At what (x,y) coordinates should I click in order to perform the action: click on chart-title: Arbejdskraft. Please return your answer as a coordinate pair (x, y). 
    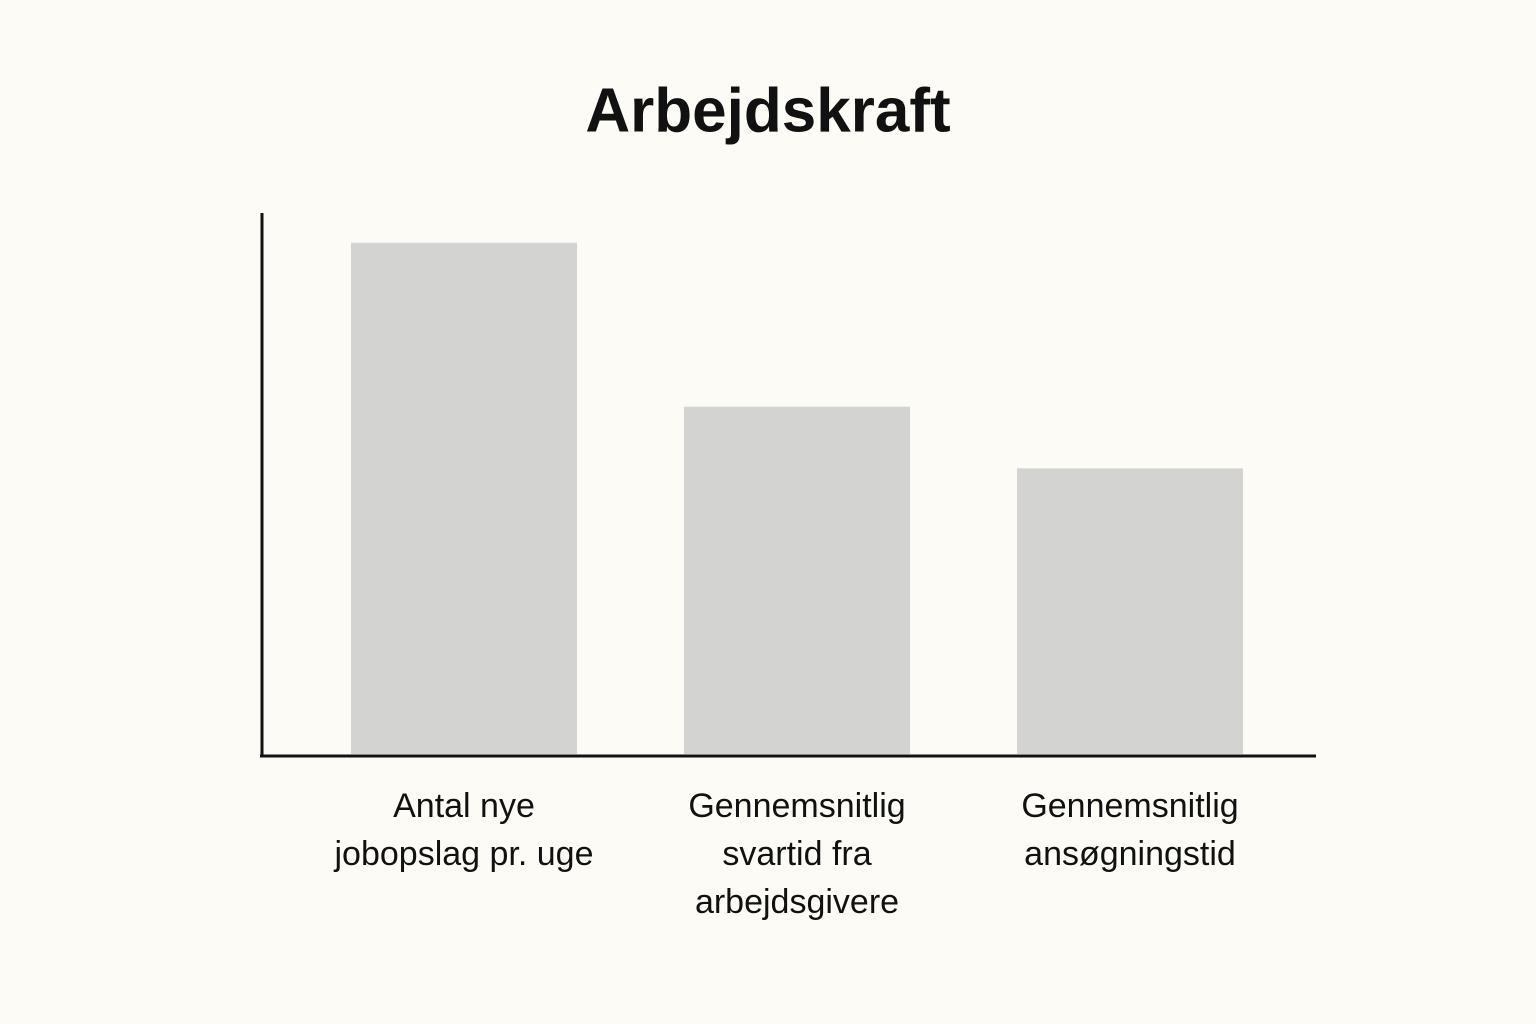
    Looking at the image, I should click on (767, 110).